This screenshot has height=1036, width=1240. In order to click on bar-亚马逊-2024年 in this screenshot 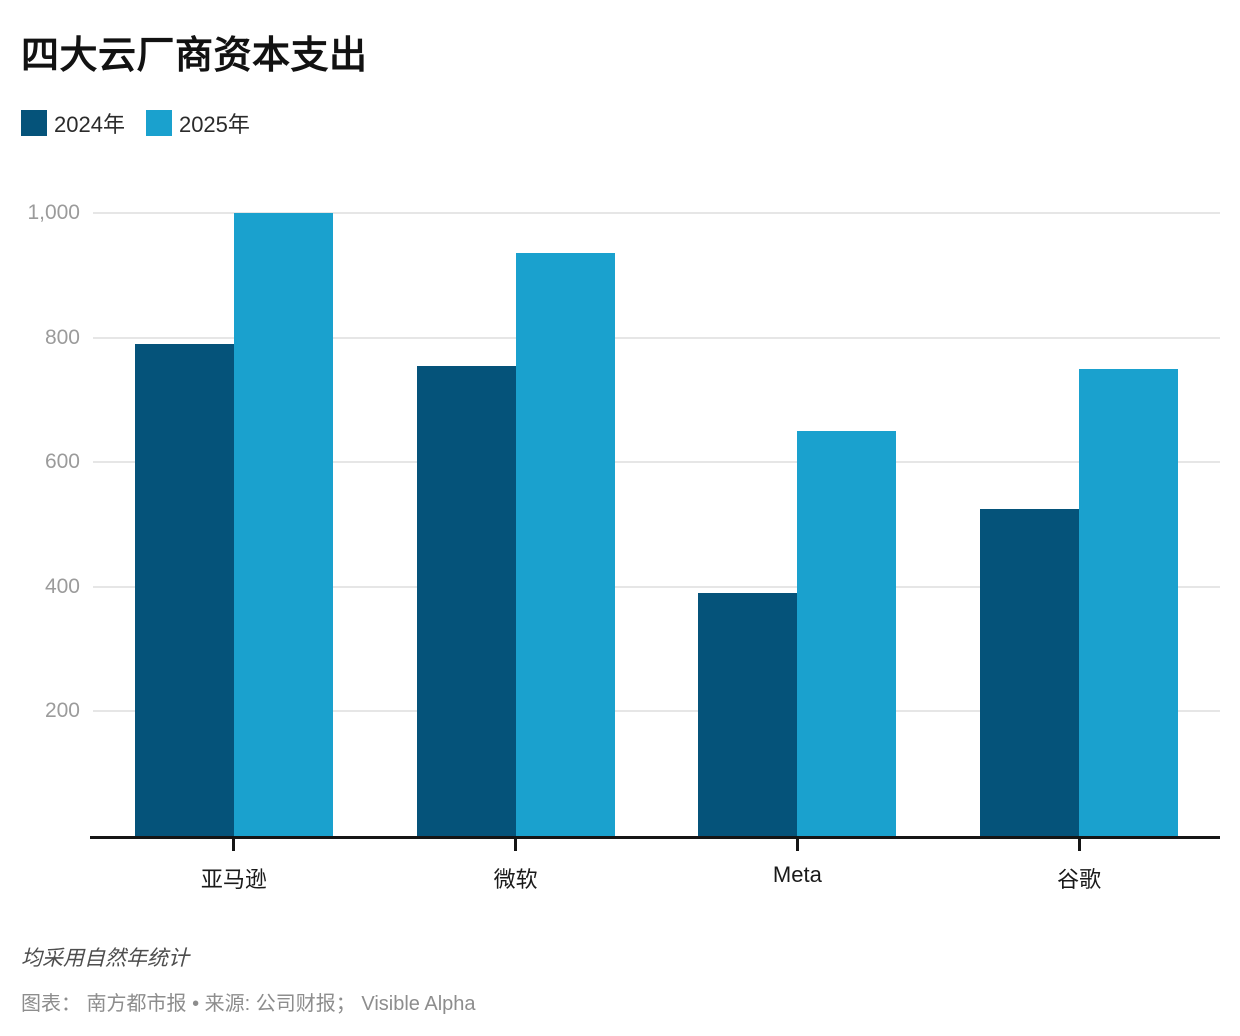, I will do `click(184, 589)`.